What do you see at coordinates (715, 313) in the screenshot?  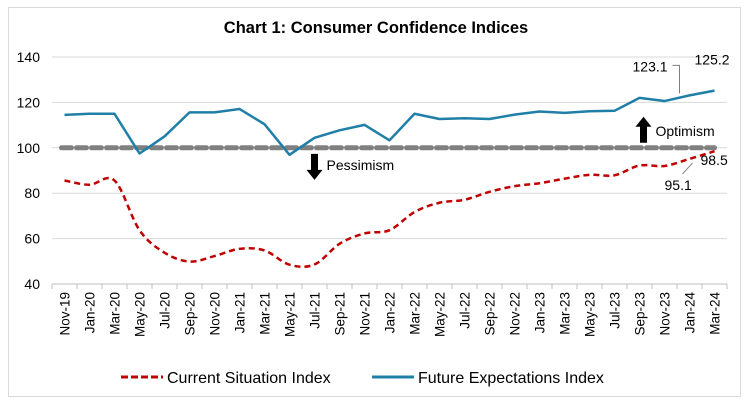 I see `x-tick-label: Mar-24` at bounding box center [715, 313].